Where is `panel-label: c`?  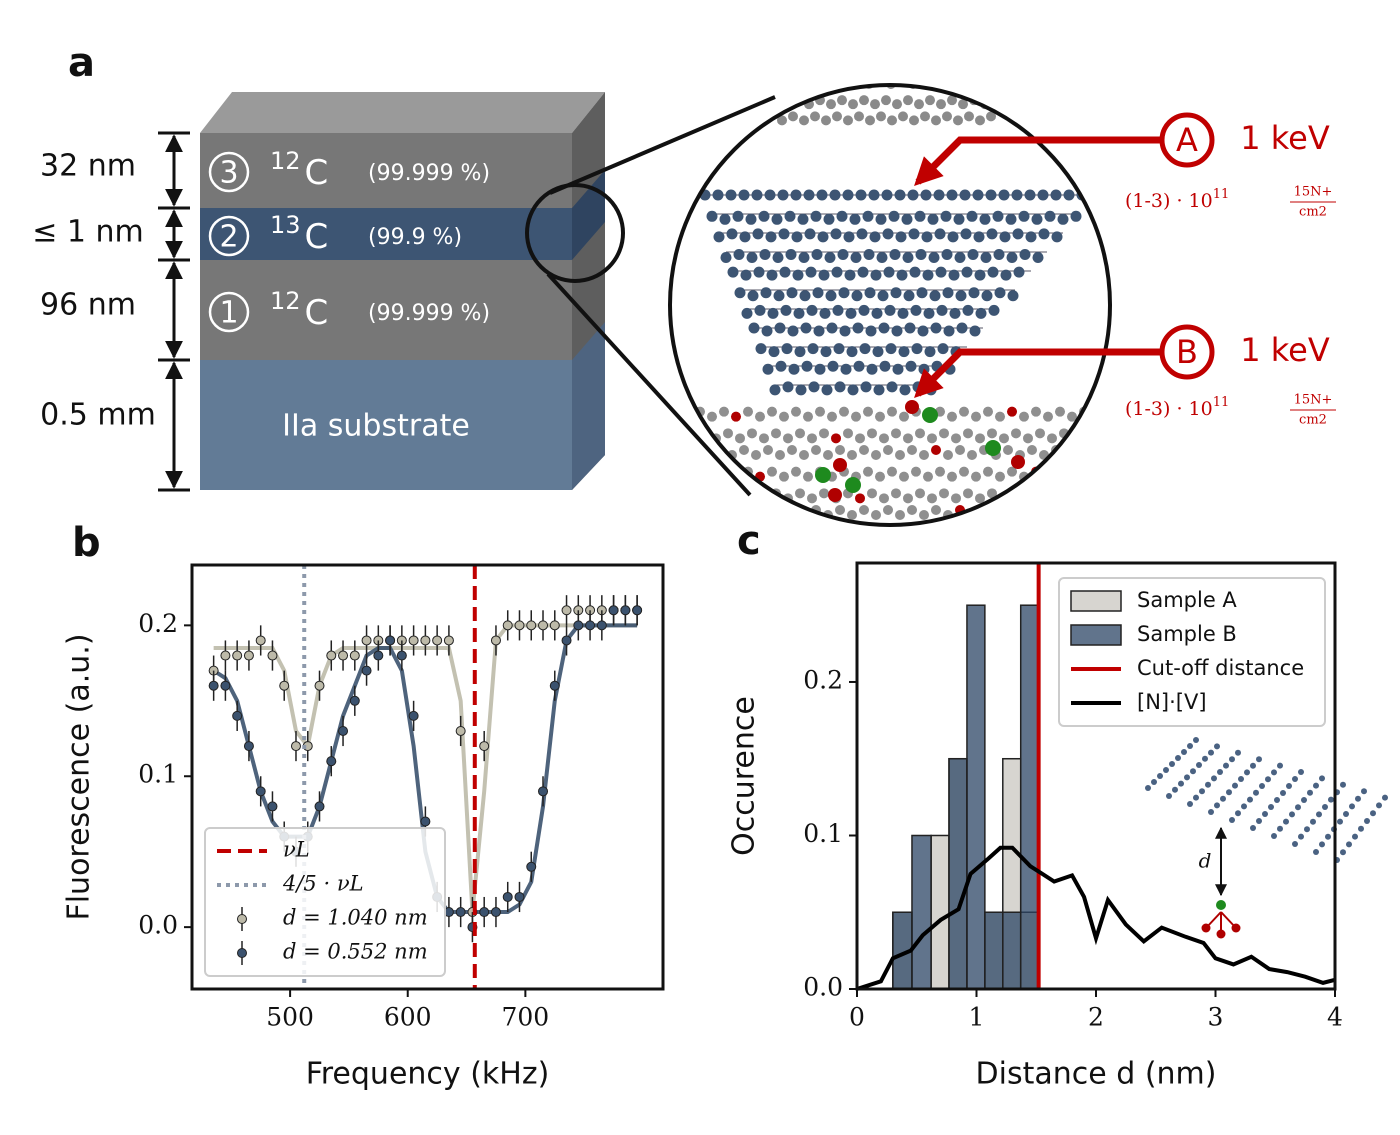 panel-label: c is located at coordinates (749, 541).